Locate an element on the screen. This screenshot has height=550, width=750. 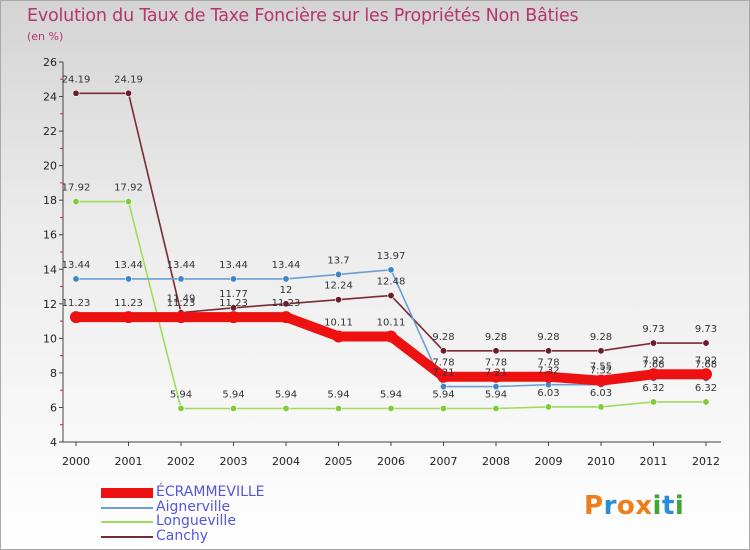
legend-label: Canchy is located at coordinates (182, 535).